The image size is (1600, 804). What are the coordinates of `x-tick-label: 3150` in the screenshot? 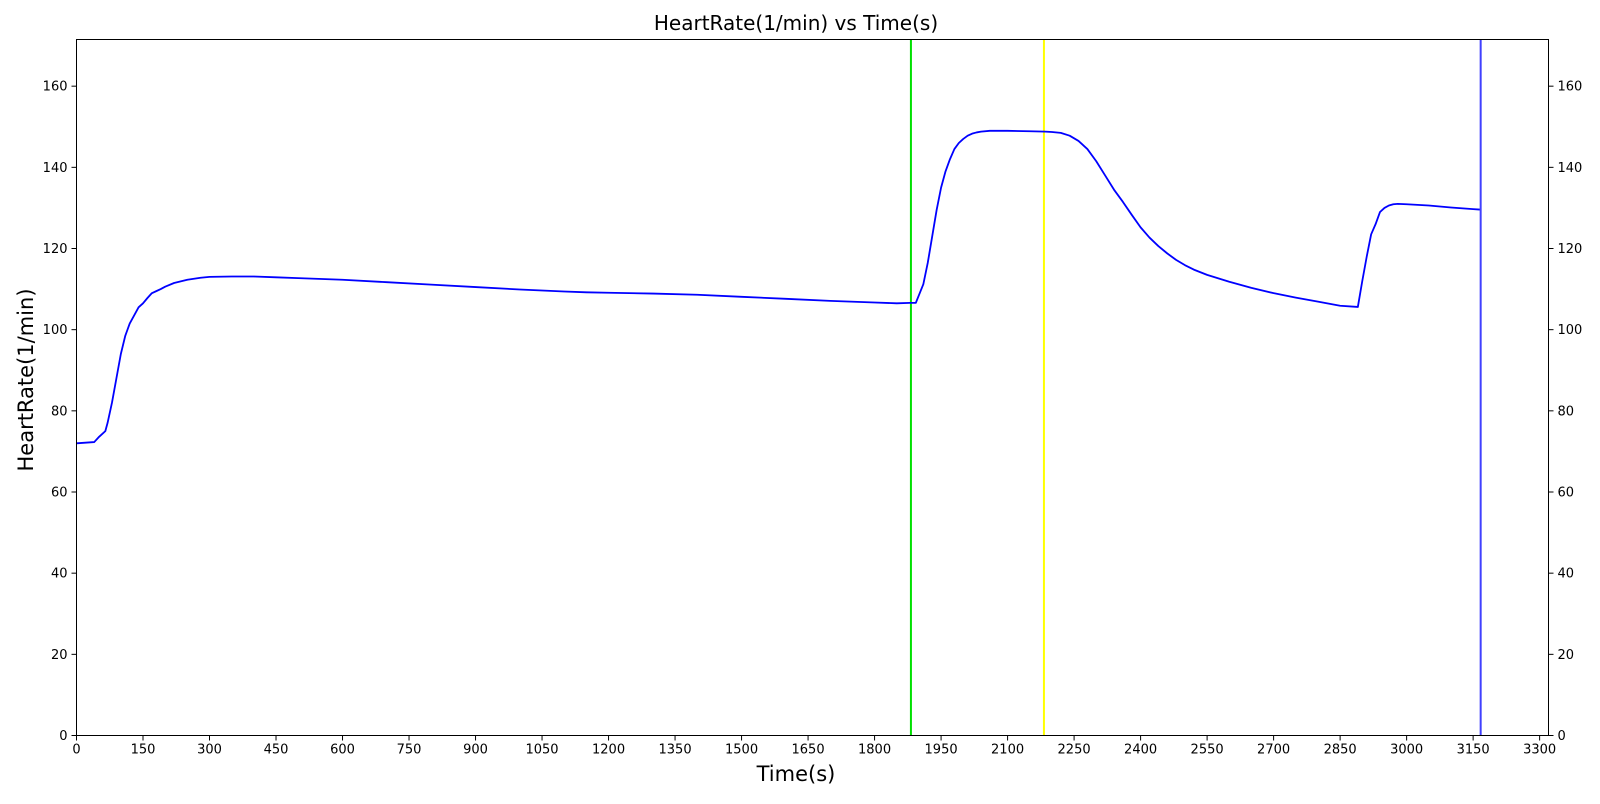 It's located at (1473, 750).